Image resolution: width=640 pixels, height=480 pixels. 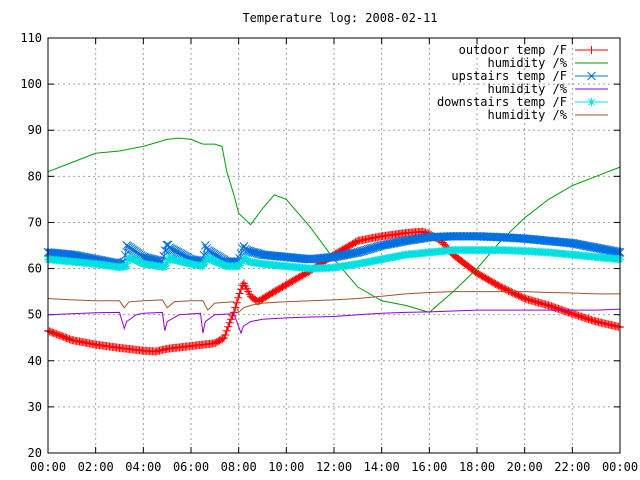 What do you see at coordinates (509, 76) in the screenshot?
I see `legend-label: upstairs temp /F` at bounding box center [509, 76].